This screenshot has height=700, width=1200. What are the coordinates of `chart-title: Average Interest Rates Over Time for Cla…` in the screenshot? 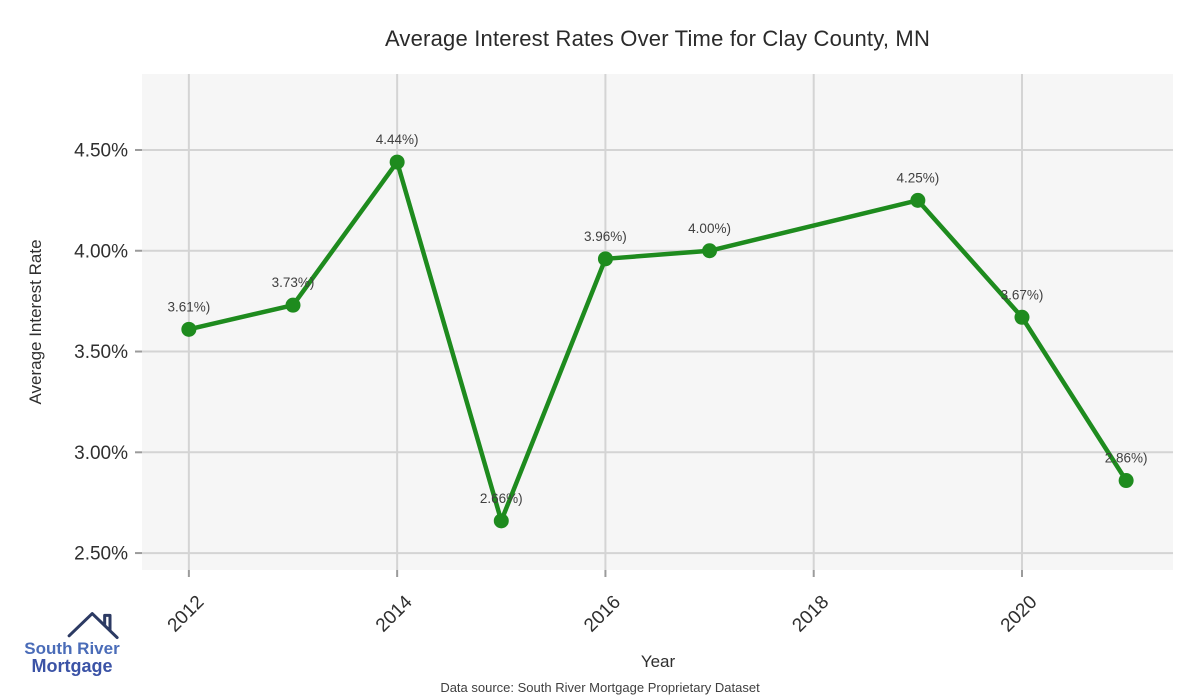 It's located at (657, 38).